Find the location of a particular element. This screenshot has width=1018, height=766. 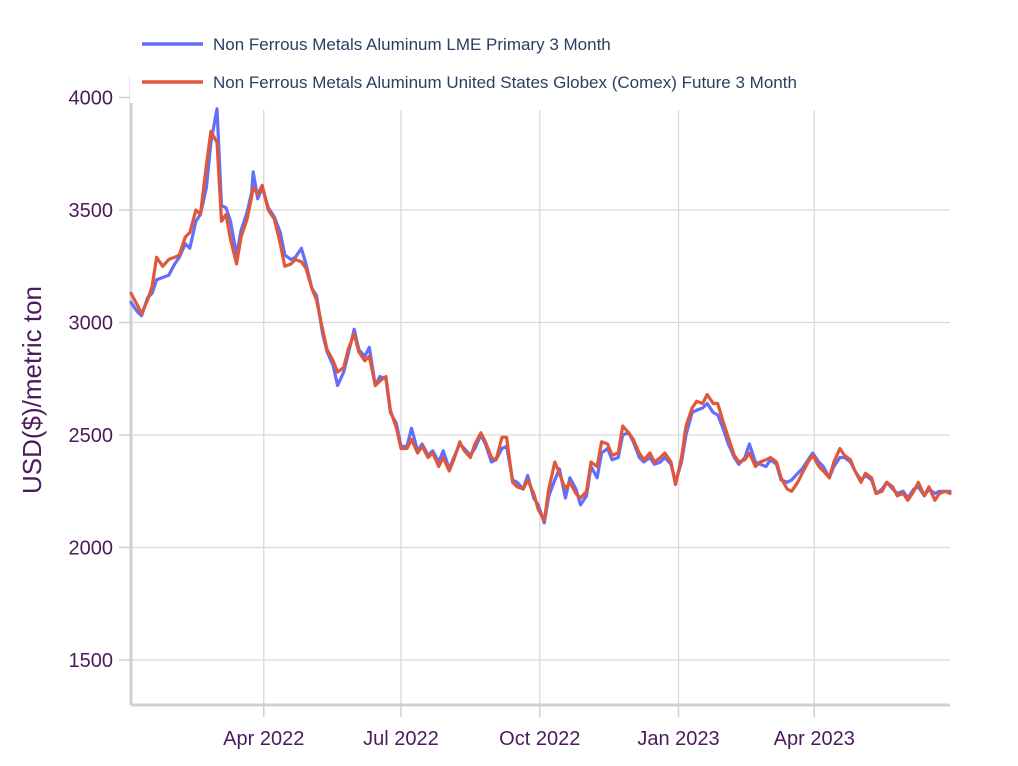

x-tick-label: Jan 2023 is located at coordinates (678, 739).